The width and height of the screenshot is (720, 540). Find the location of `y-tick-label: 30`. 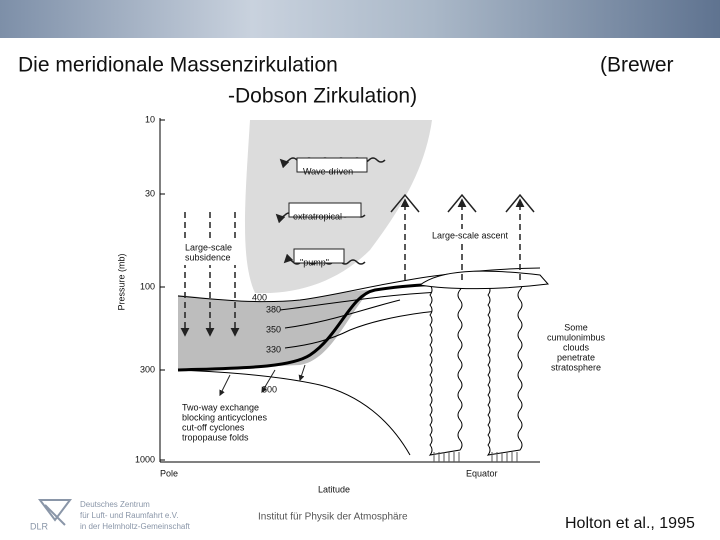

y-tick-label: 30 is located at coordinates (150, 193).